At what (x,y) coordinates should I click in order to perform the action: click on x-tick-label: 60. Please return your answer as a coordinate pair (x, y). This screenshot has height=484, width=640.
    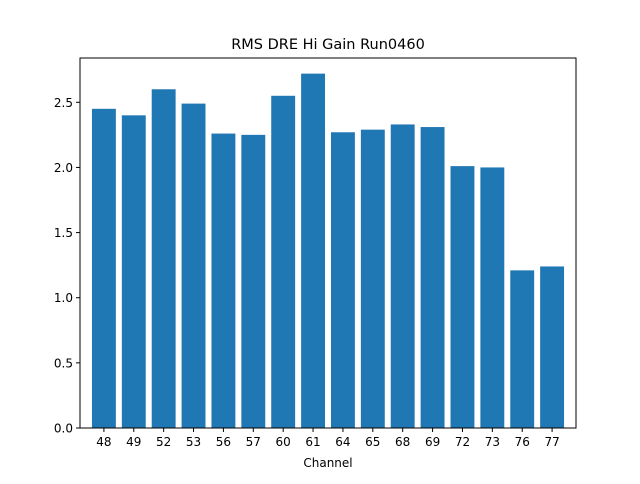
    Looking at the image, I should click on (283, 442).